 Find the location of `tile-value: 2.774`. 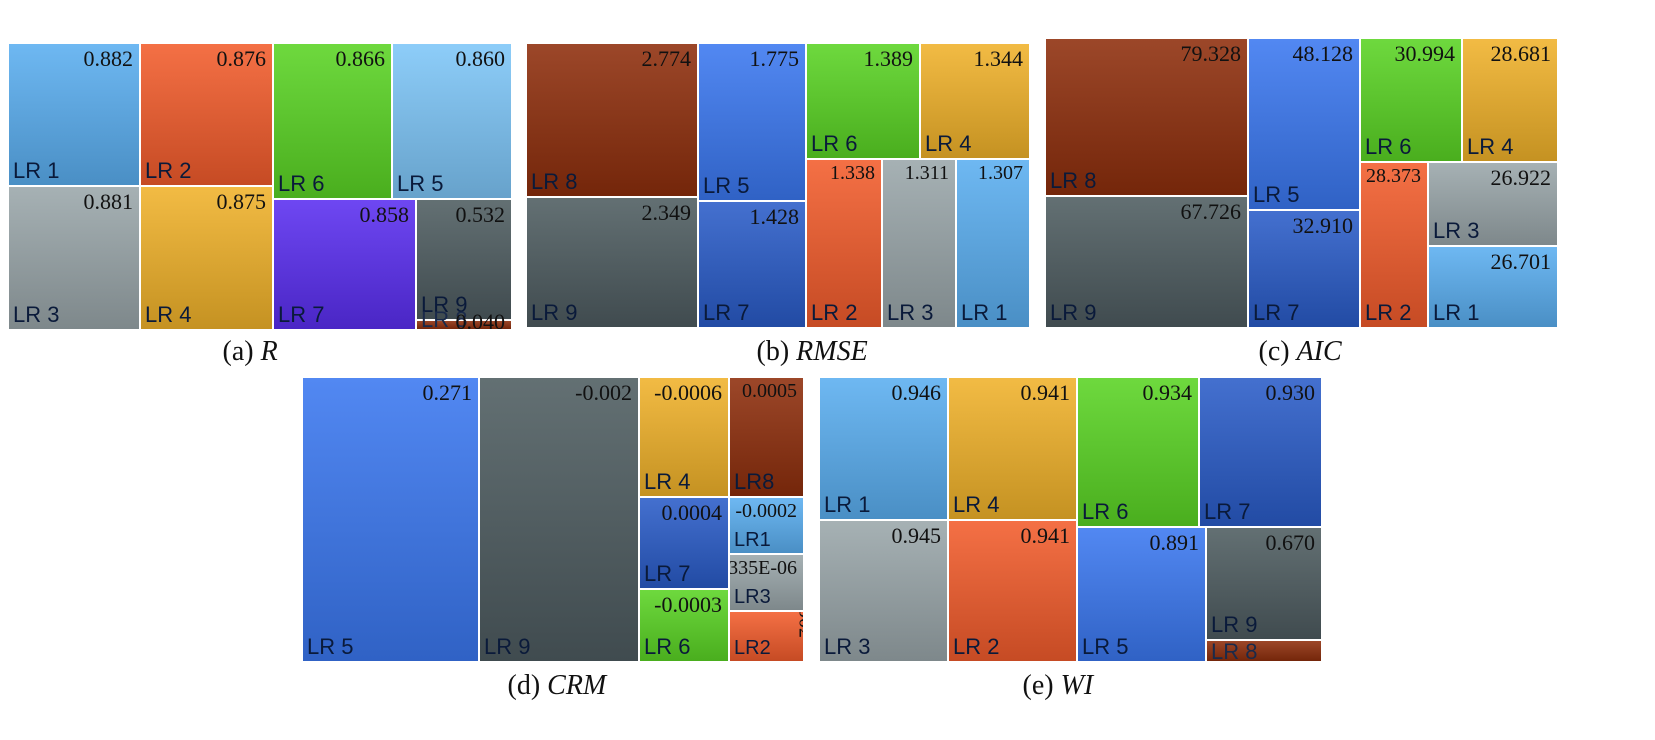

tile-value: 2.774 is located at coordinates (666, 58).